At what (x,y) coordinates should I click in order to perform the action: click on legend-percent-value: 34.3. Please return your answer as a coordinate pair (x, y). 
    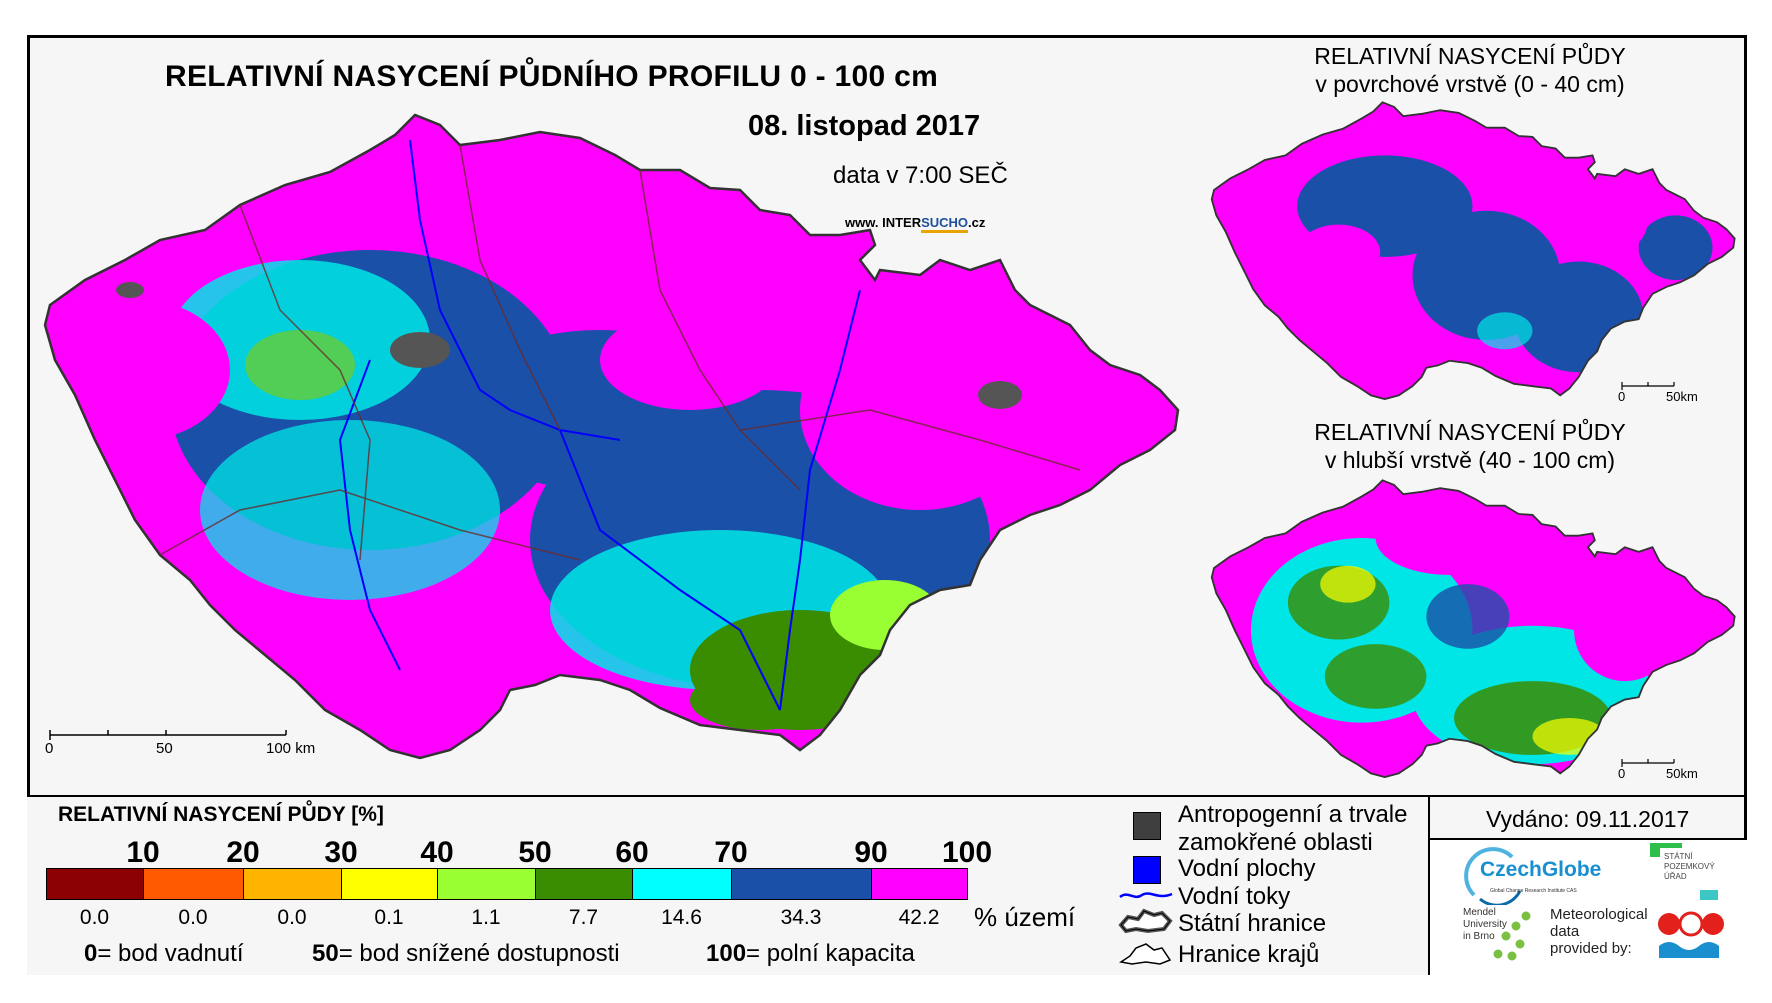
    Looking at the image, I should click on (801, 917).